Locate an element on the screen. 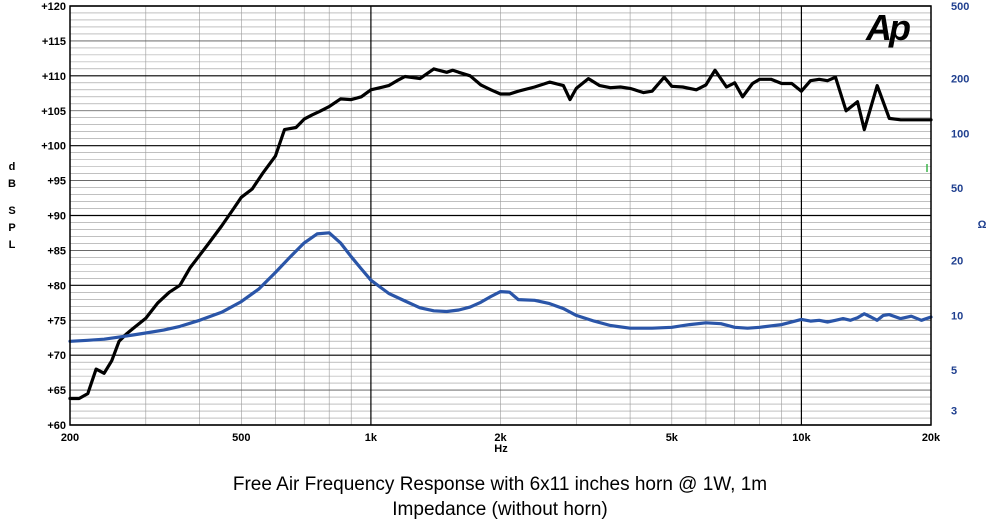  left-tick-label: +100 is located at coordinates (53, 147).